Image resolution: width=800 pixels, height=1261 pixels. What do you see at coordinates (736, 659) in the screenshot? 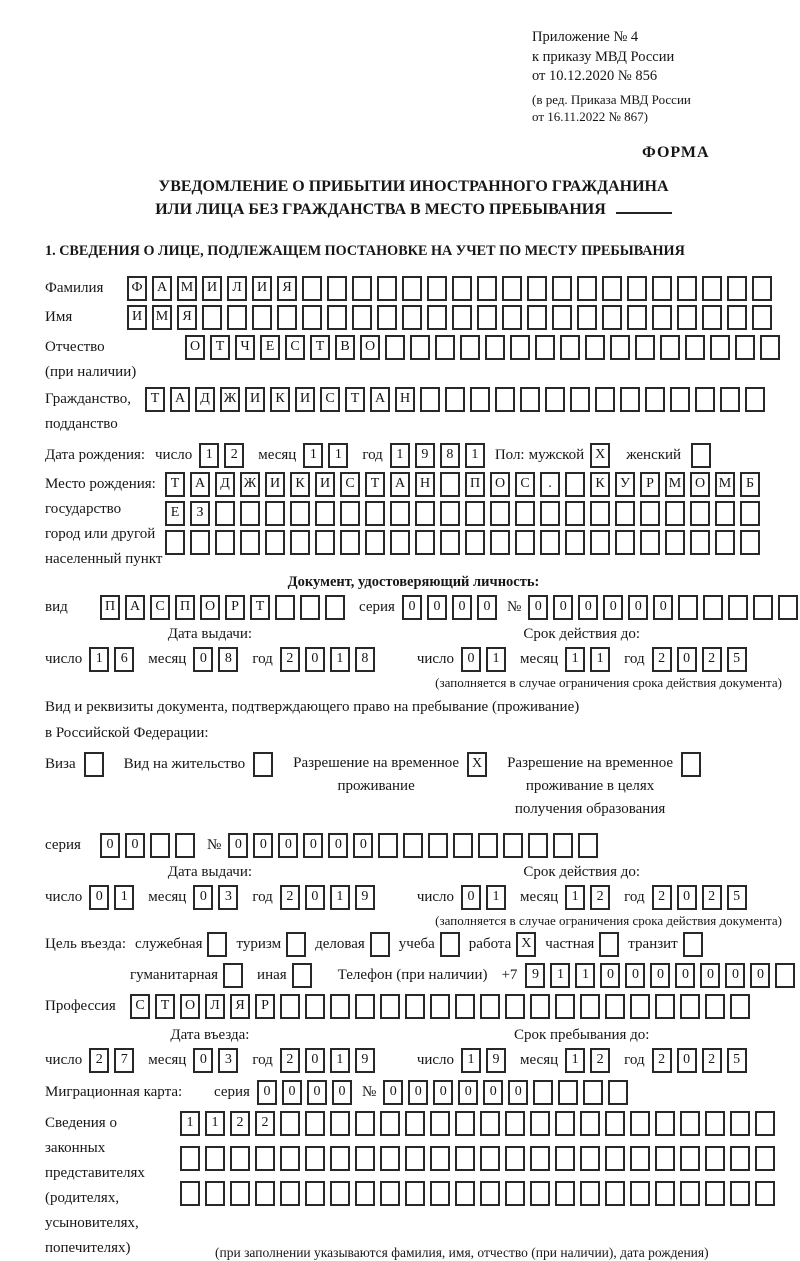
I see `char-box: 5` at bounding box center [736, 659].